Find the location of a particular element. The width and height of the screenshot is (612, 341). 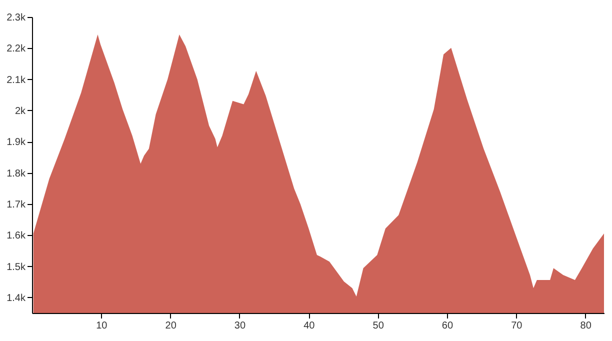

y-tick-label: 1.4k is located at coordinates (16, 298).